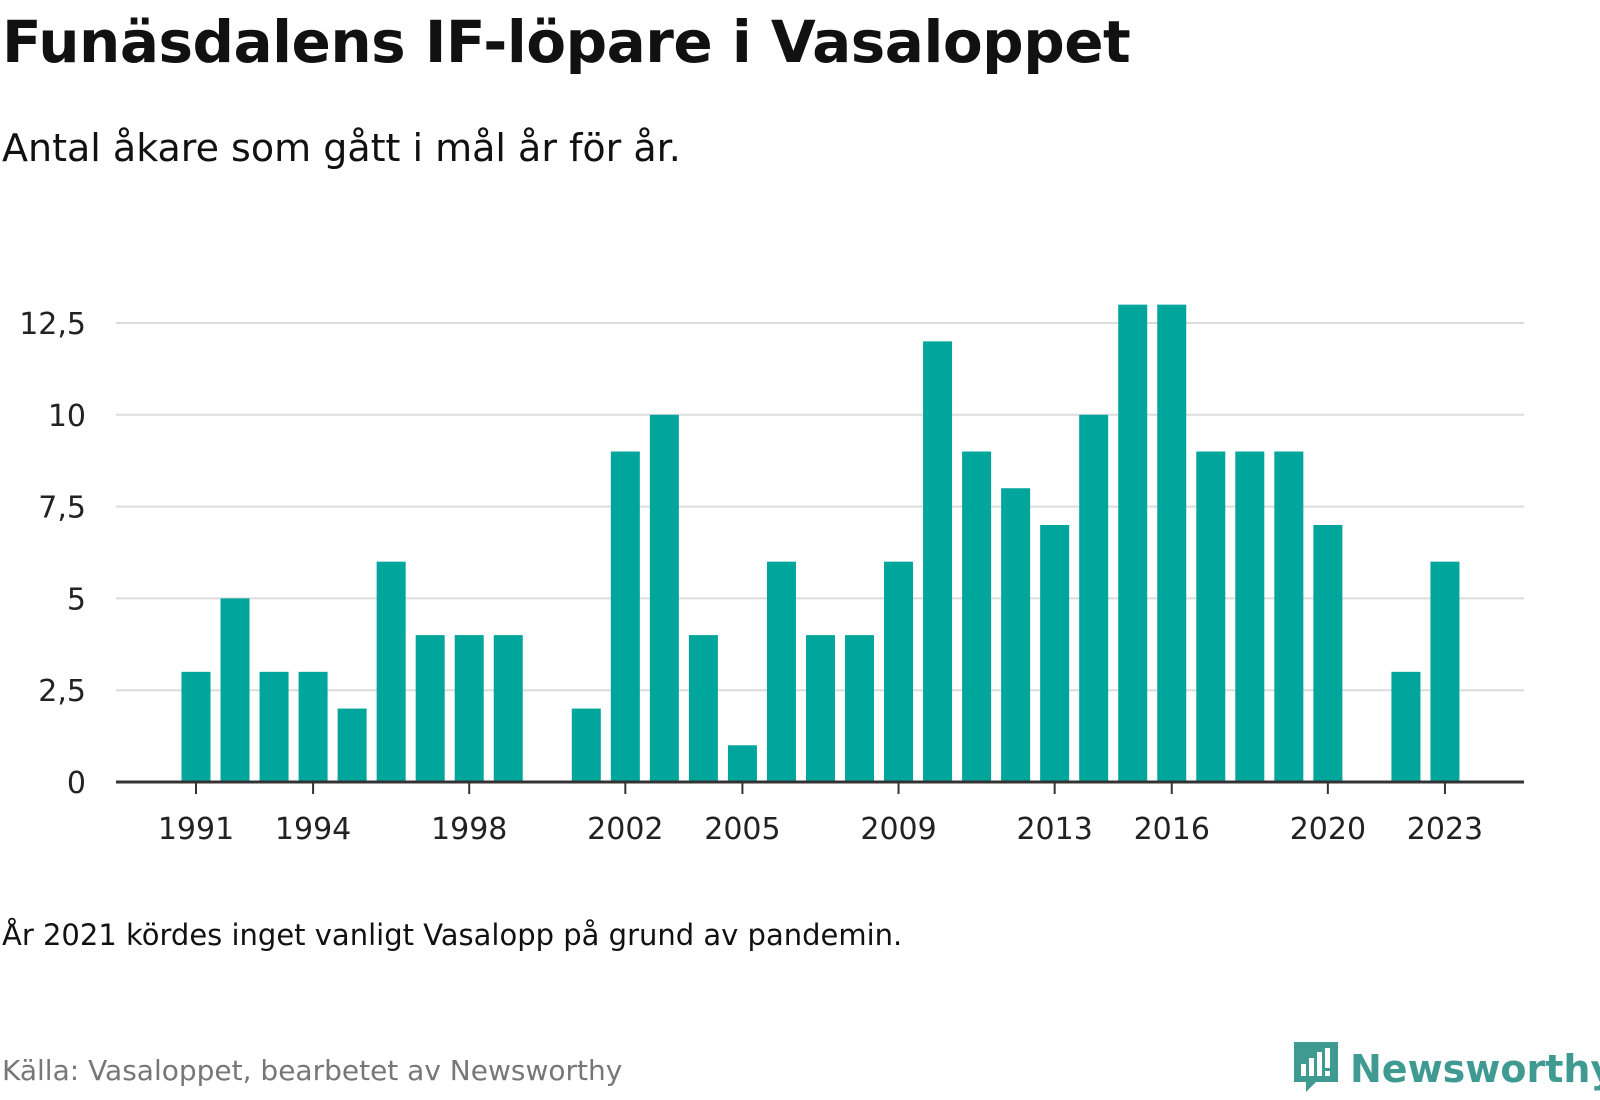 The width and height of the screenshot is (1600, 1100). Describe the element at coordinates (469, 829) in the screenshot. I see `x-tick-label: 1998` at that location.